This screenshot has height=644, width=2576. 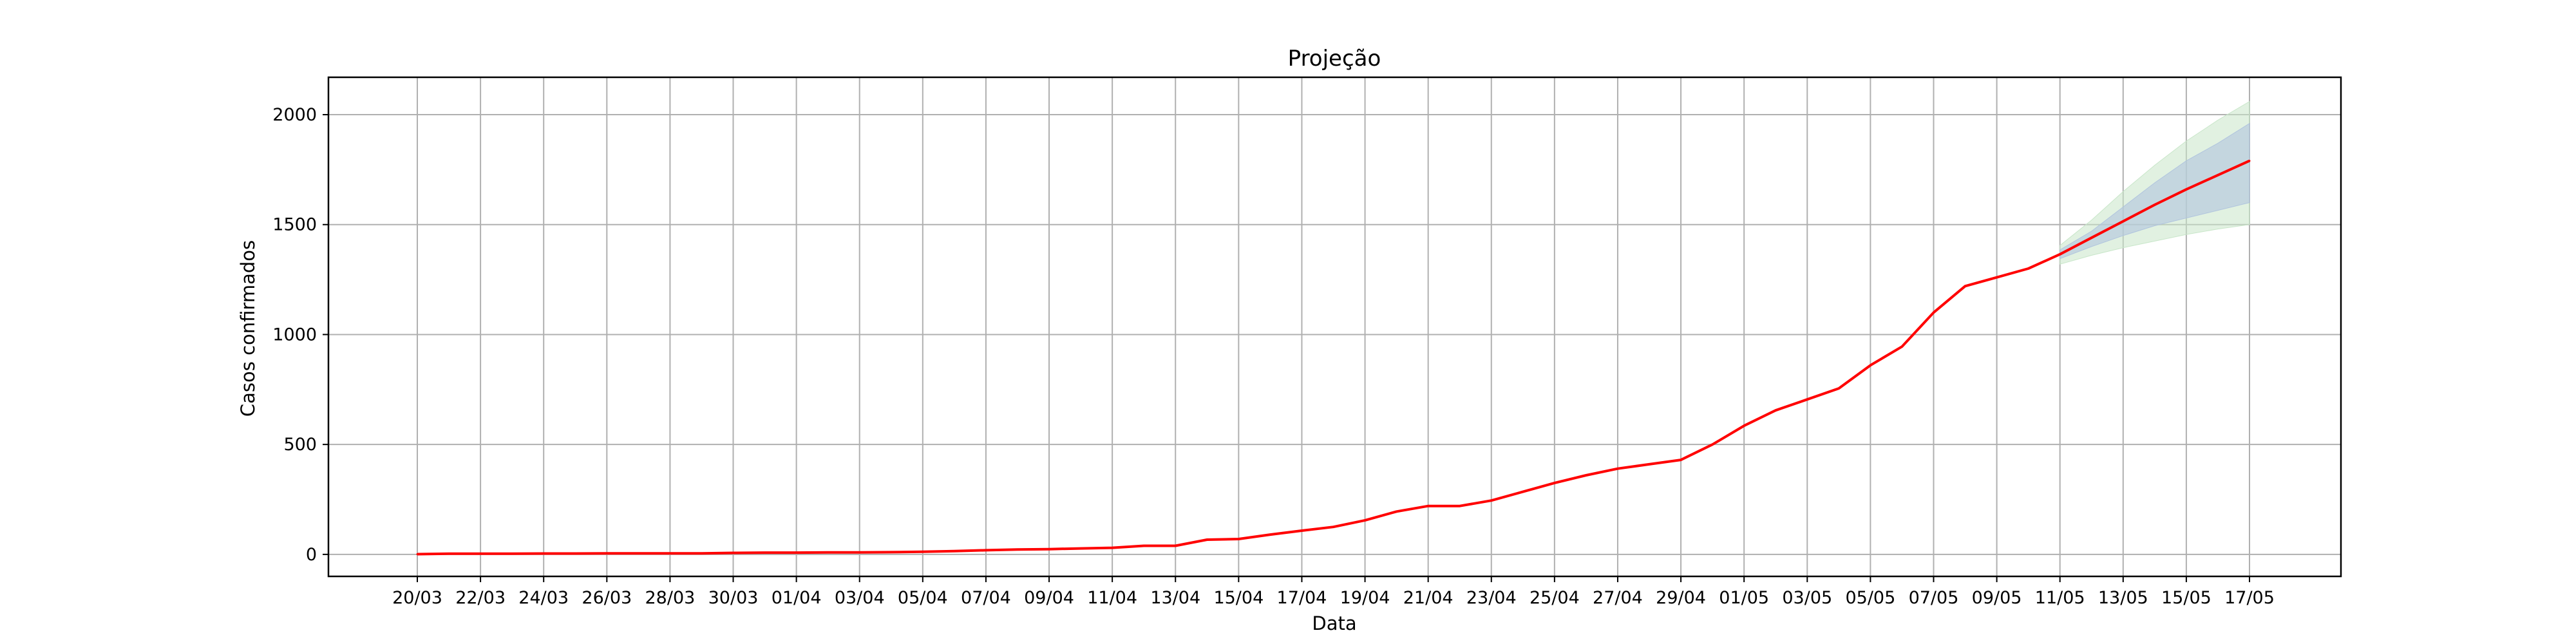 What do you see at coordinates (1618, 598) in the screenshot?
I see `x-tick-label: 27/04` at bounding box center [1618, 598].